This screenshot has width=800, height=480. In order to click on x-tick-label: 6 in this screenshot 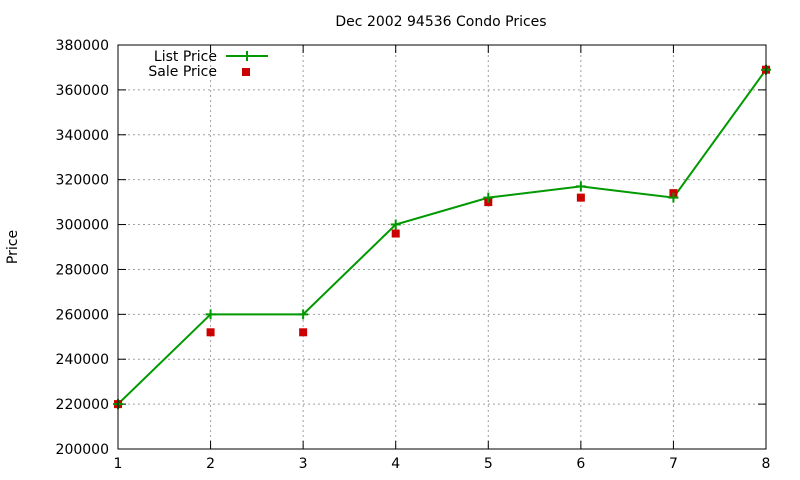, I will do `click(580, 464)`.